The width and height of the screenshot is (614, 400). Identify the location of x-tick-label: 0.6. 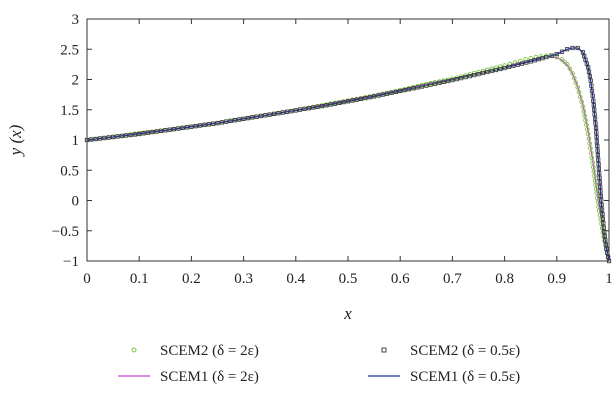
(400, 279).